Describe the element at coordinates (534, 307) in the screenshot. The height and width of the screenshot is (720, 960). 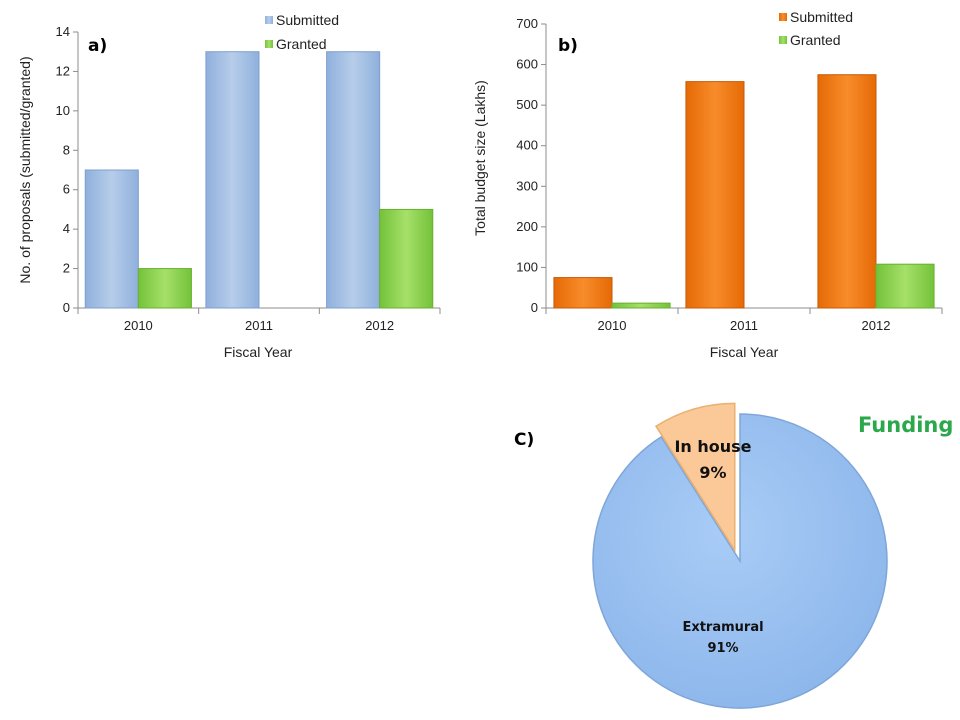
I see `chart-b-y-tick-label: 0` at that location.